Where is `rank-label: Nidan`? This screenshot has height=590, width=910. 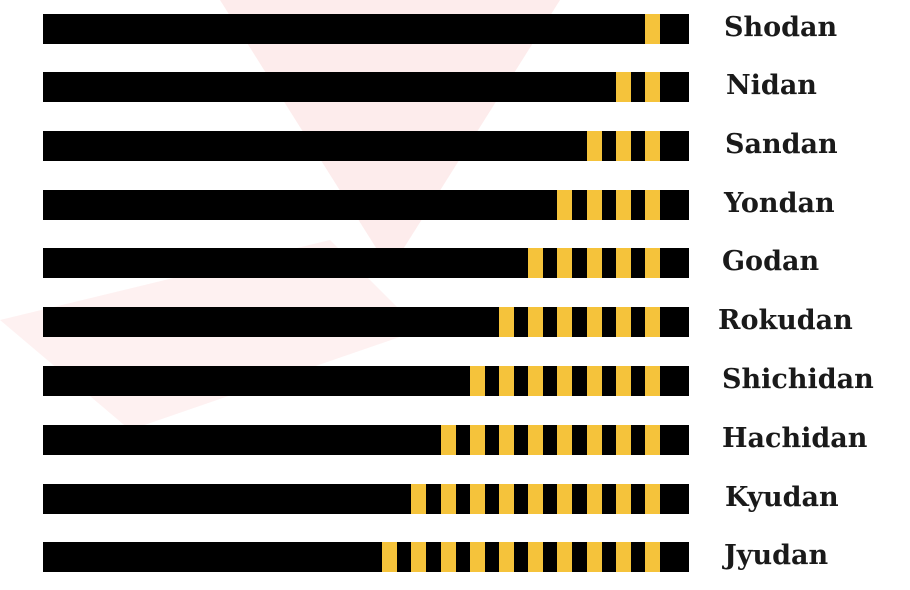
rank-label: Nidan is located at coordinates (771, 85).